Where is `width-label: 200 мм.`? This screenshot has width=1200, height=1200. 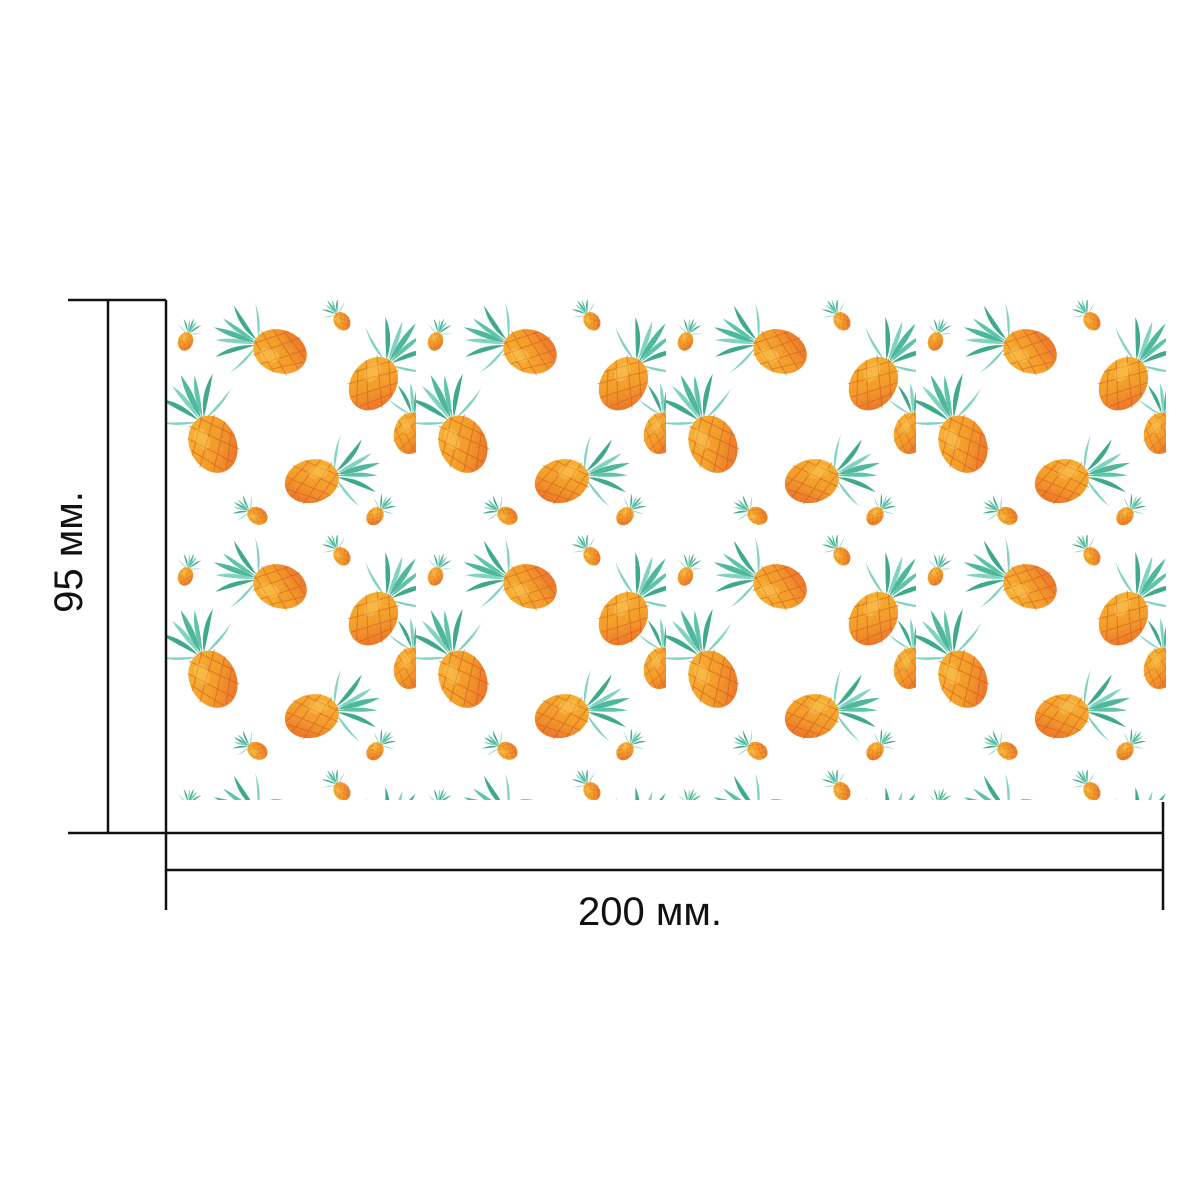
width-label: 200 мм. is located at coordinates (650, 912).